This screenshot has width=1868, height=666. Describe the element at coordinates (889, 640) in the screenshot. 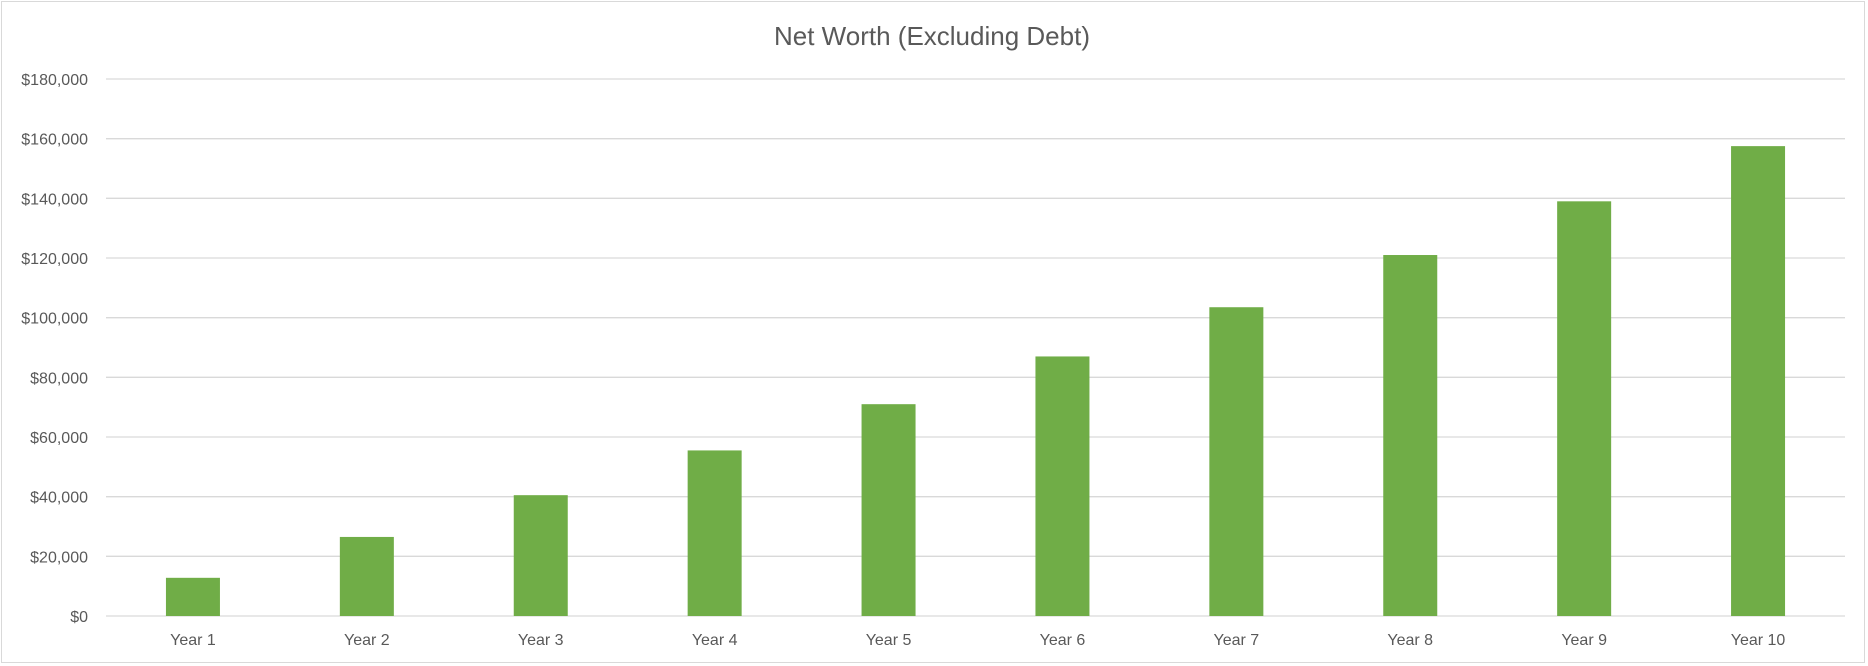

I see `x-tick-label: Year 5` at that location.